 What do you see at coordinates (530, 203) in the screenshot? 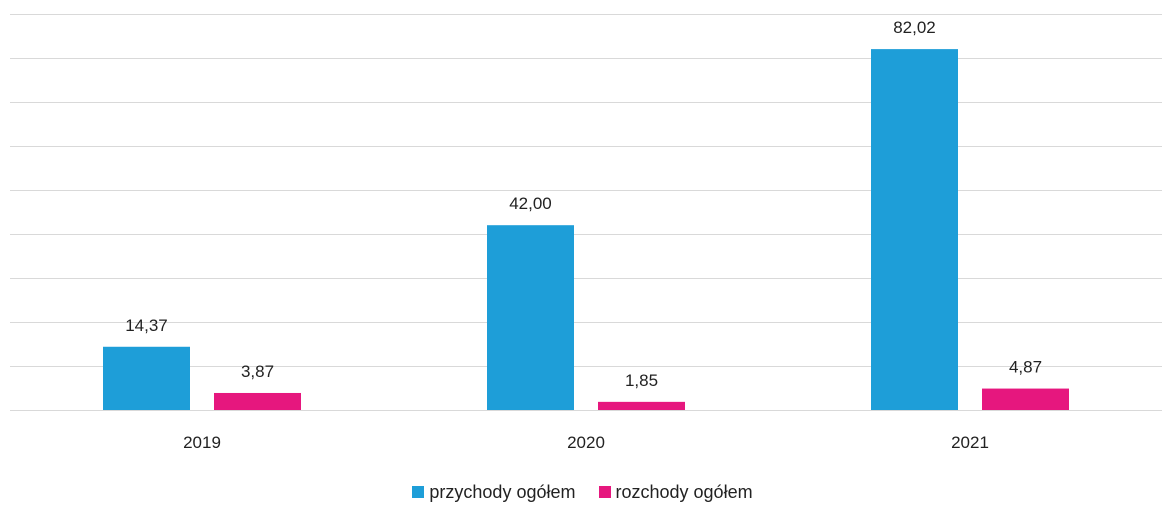
I see `data-label-2020-series-0: 42,00` at bounding box center [530, 203].